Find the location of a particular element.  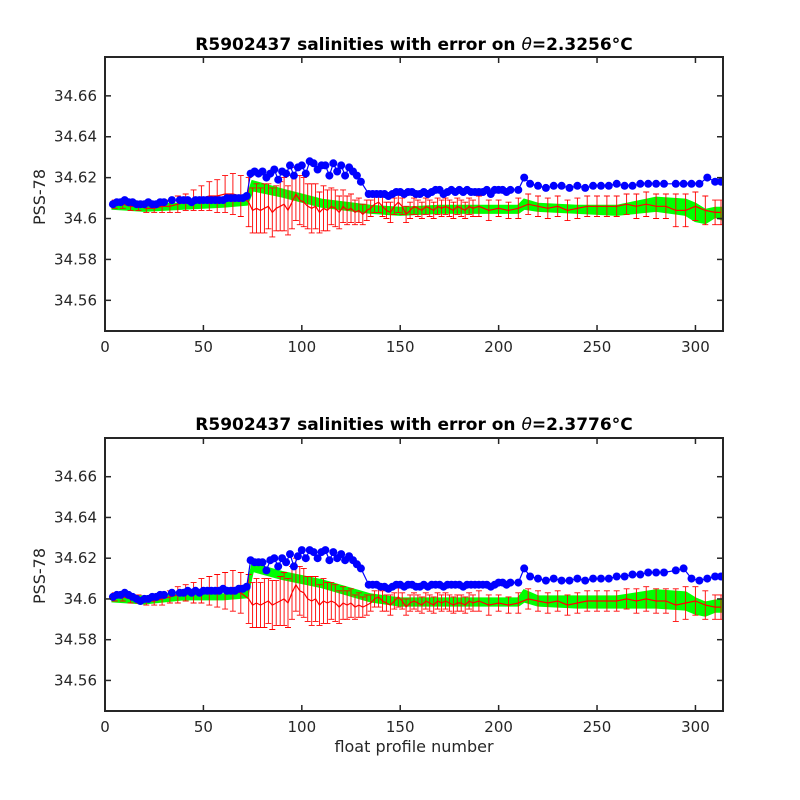

bottom-data-layer is located at coordinates (415, 588).